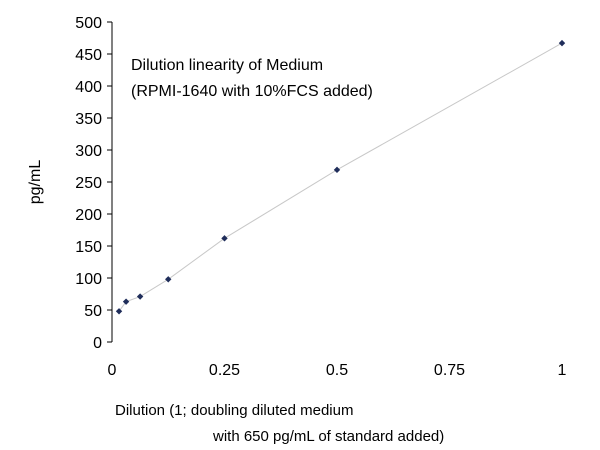 Image resolution: width=600 pixels, height=450 pixels. I want to click on y-tick-label: 450, so click(88, 55).